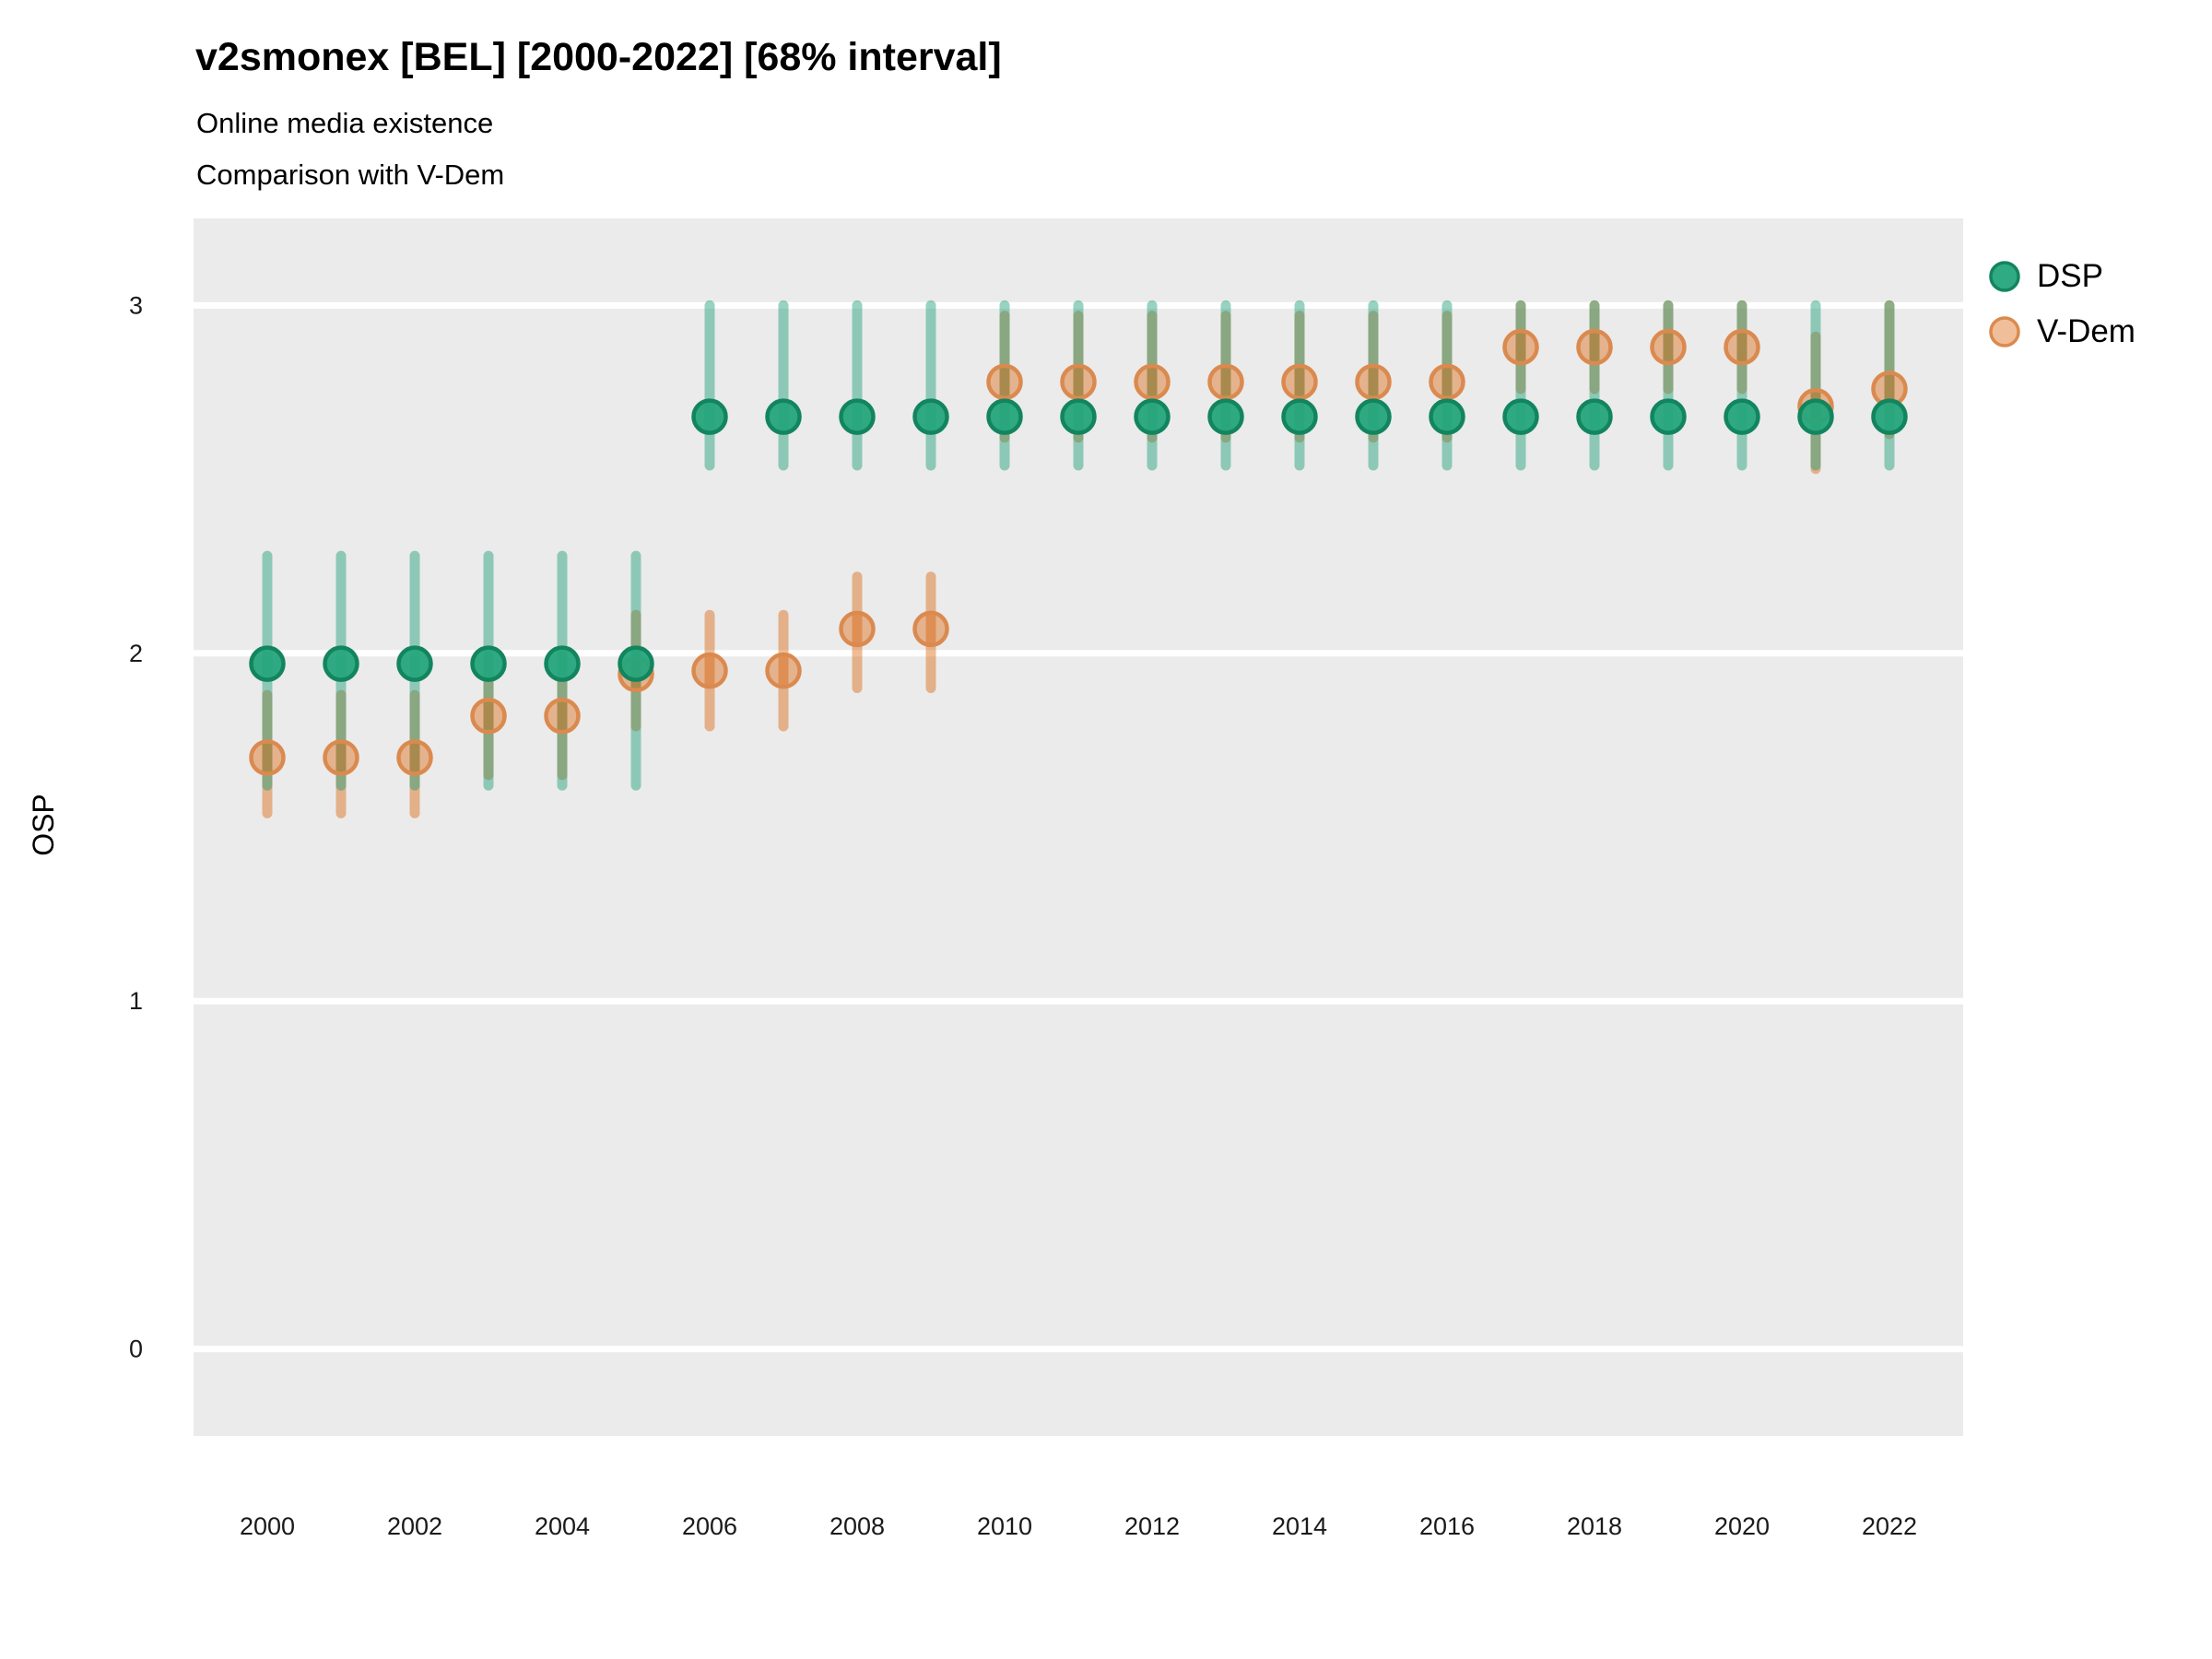 The height and width of the screenshot is (1659, 2212). Describe the element at coordinates (345, 123) in the screenshot. I see `chart-subtitle: Online media existence` at that location.